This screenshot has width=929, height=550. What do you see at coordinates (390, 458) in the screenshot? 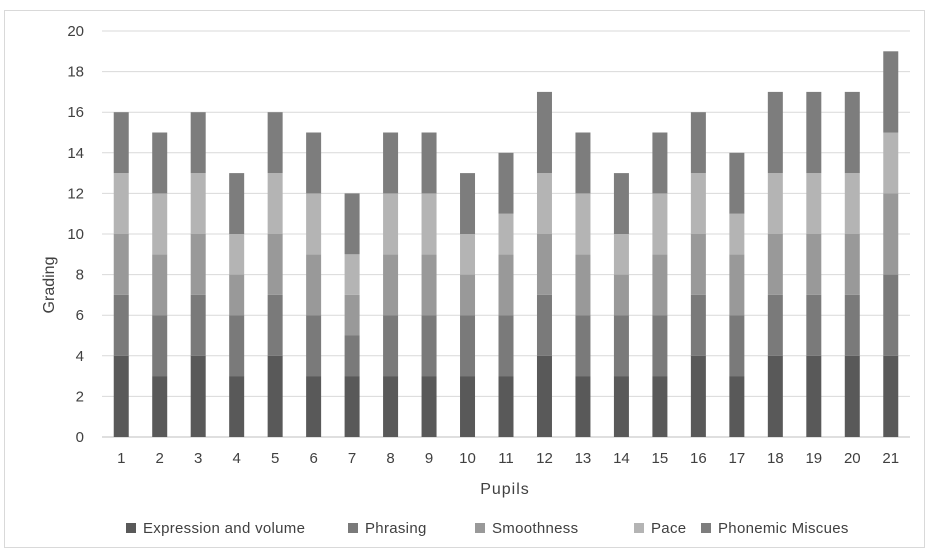
I see `x-tick-label: 8` at bounding box center [390, 458].